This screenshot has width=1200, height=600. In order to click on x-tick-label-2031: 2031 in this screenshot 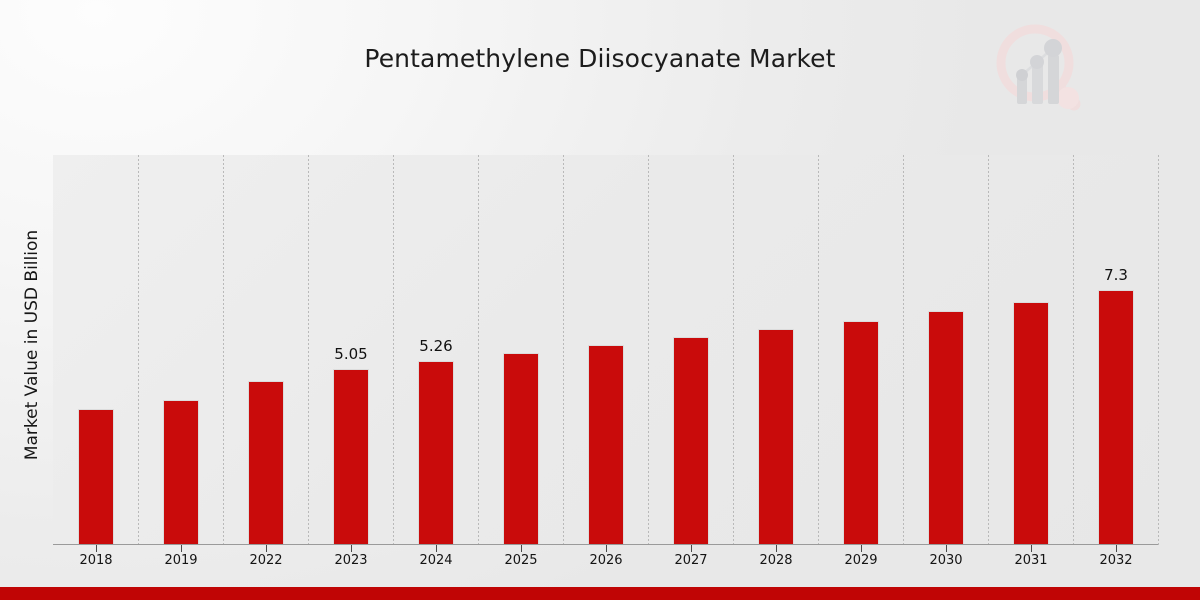, I will do `click(1031, 560)`.